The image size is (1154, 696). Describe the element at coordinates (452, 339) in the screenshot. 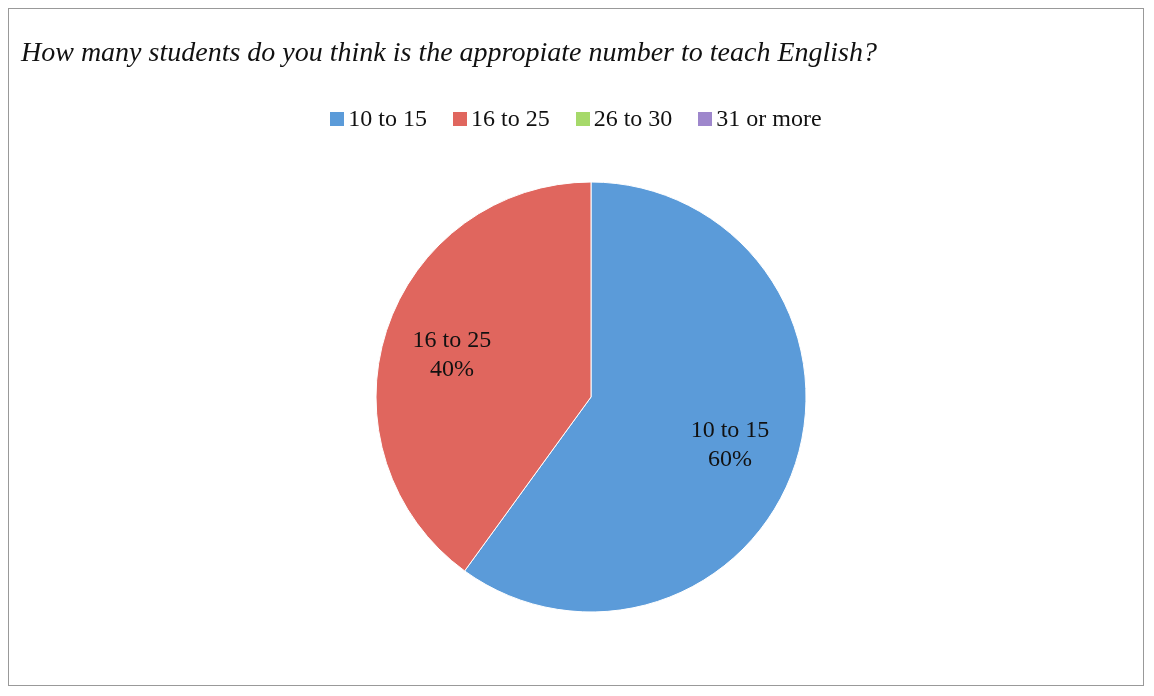

I see `slice-label: 16 to 25` at that location.